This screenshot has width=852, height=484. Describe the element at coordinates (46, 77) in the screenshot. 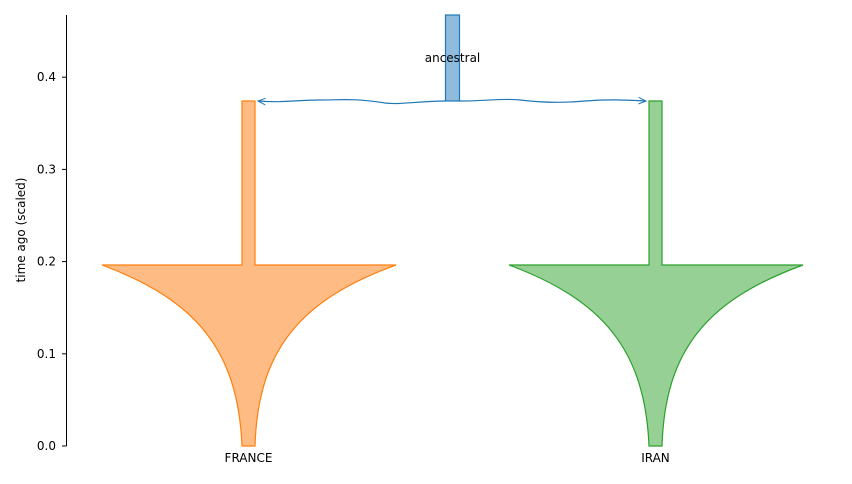

I see `y-tick-label: 0.4` at that location.